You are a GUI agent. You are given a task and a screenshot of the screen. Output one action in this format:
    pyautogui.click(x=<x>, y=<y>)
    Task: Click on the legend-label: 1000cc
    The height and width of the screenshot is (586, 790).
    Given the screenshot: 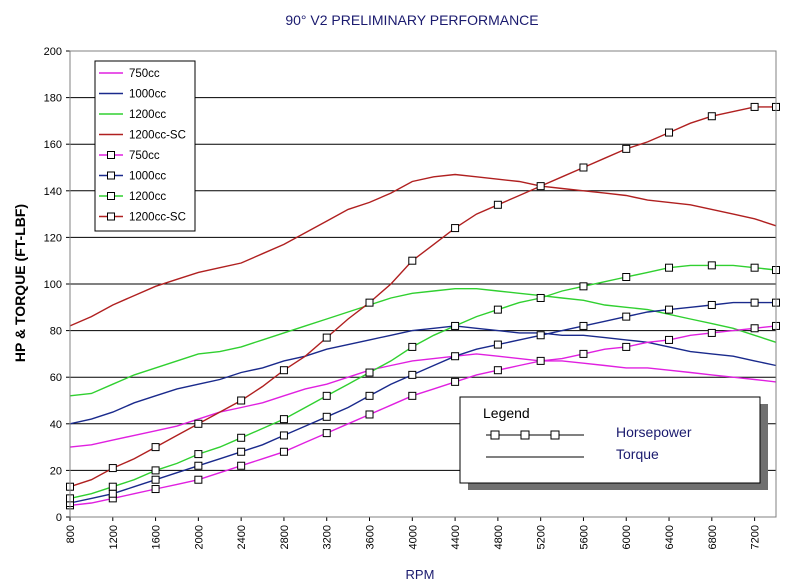 What is the action you would take?
    pyautogui.click(x=147, y=177)
    